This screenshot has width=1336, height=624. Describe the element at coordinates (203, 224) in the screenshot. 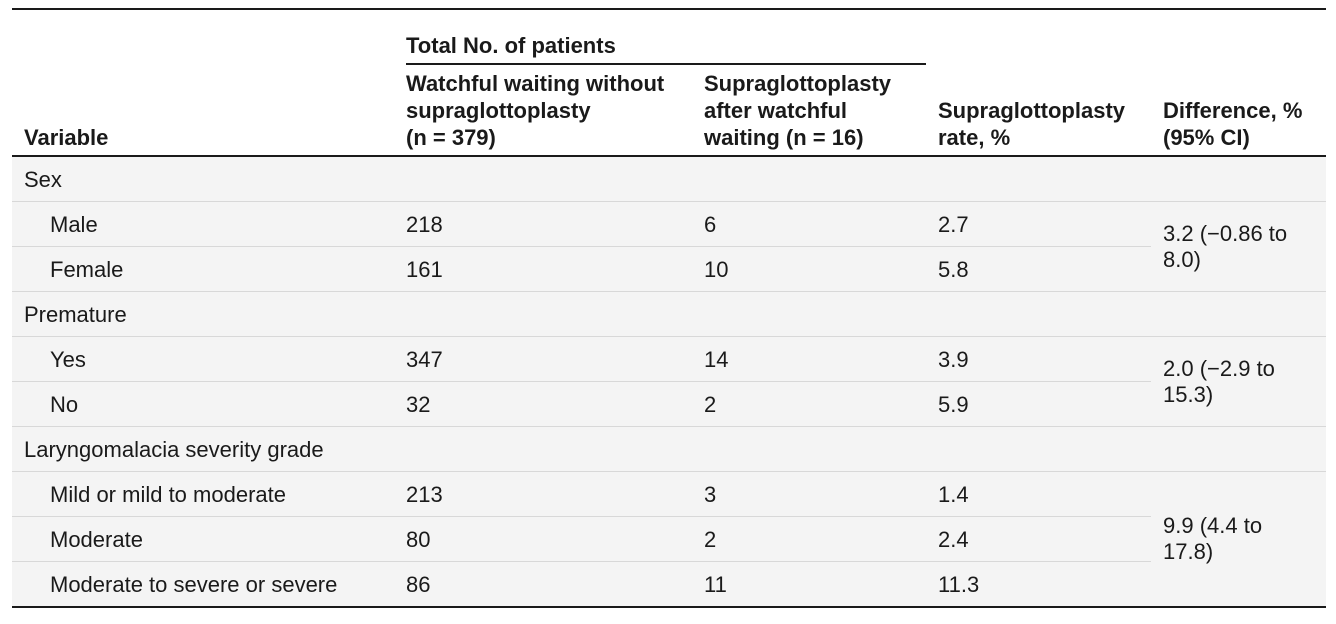

I see `row-label: Male` at that location.